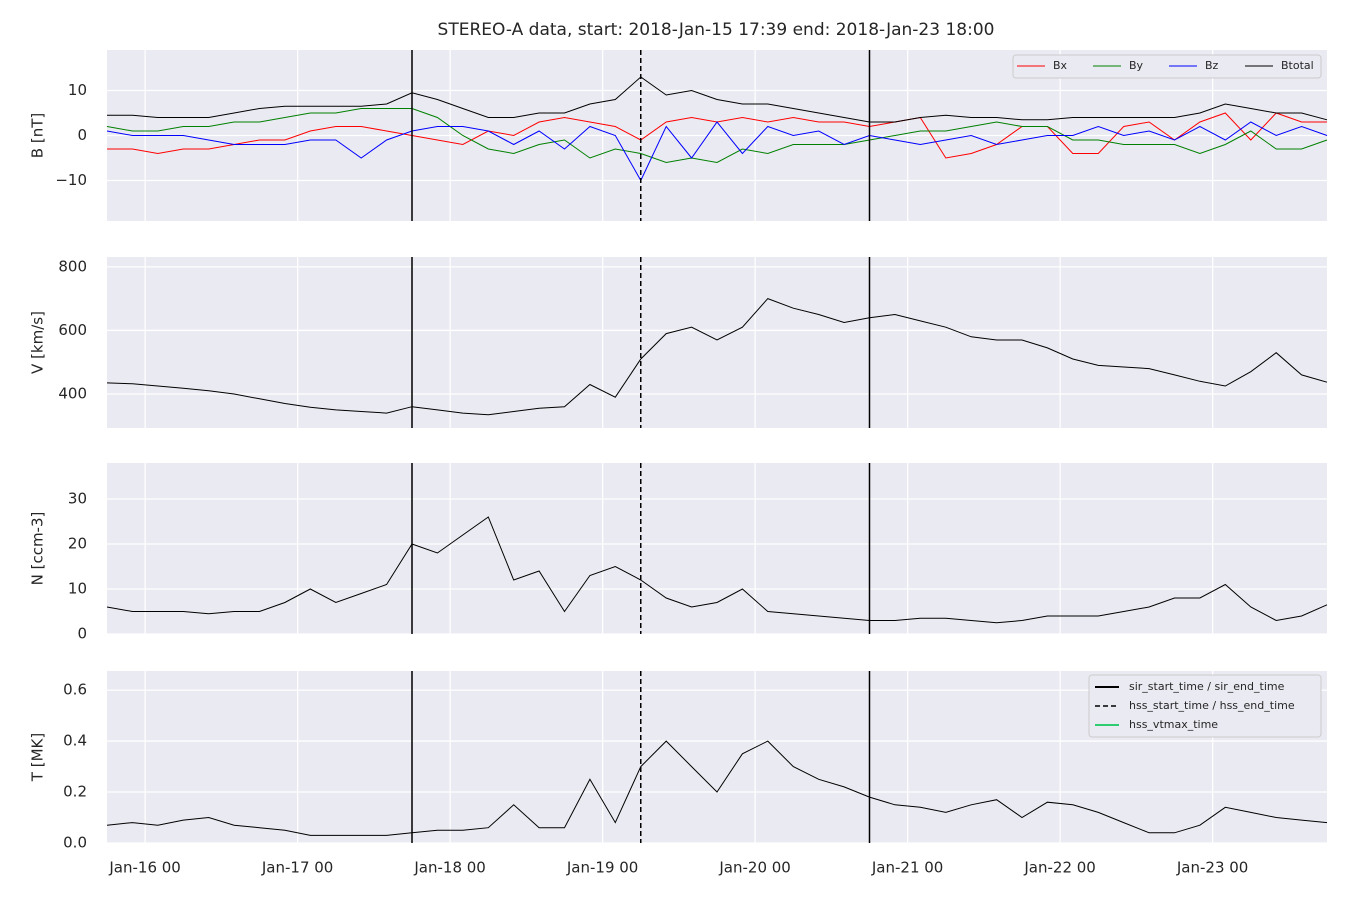  What do you see at coordinates (75, 741) in the screenshot?
I see `y-tick-label: 0.4` at bounding box center [75, 741].